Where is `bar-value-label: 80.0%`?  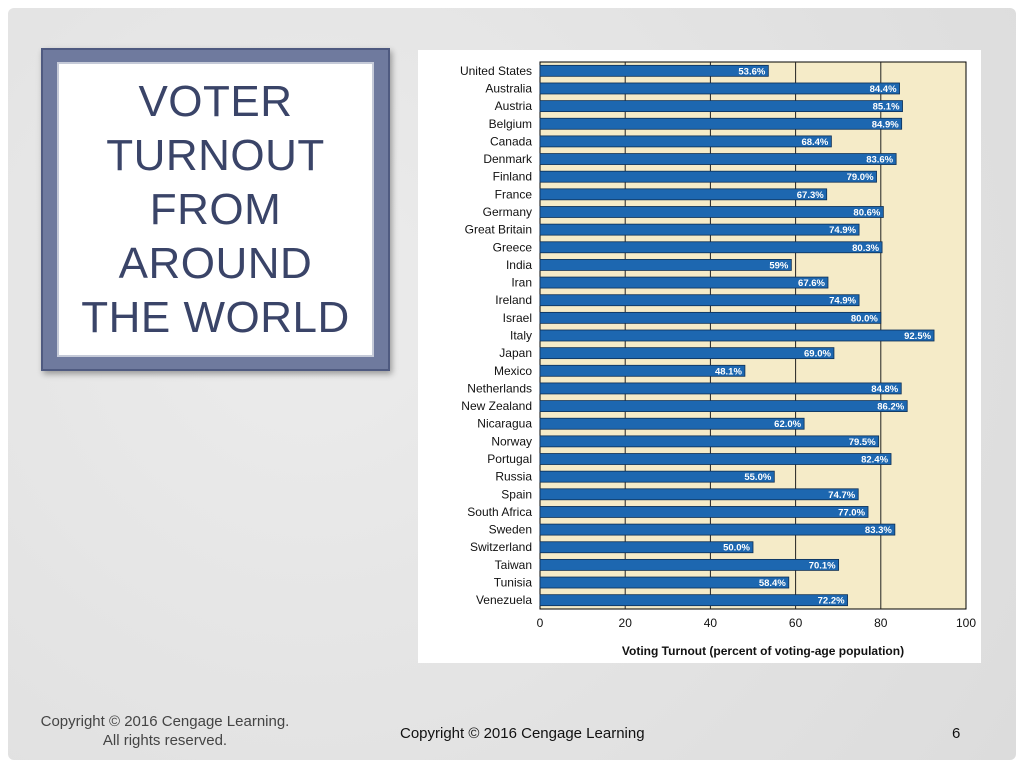
bar-value-label: 80.0% is located at coordinates (864, 318).